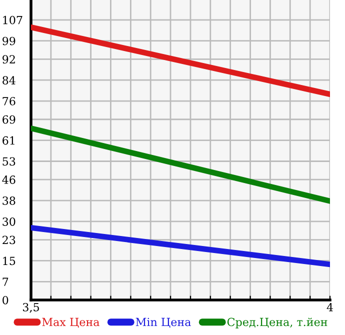 This screenshot has width=345, height=335. Describe the element at coordinates (5, 282) in the screenshot. I see `y-tick-label: 7` at that location.